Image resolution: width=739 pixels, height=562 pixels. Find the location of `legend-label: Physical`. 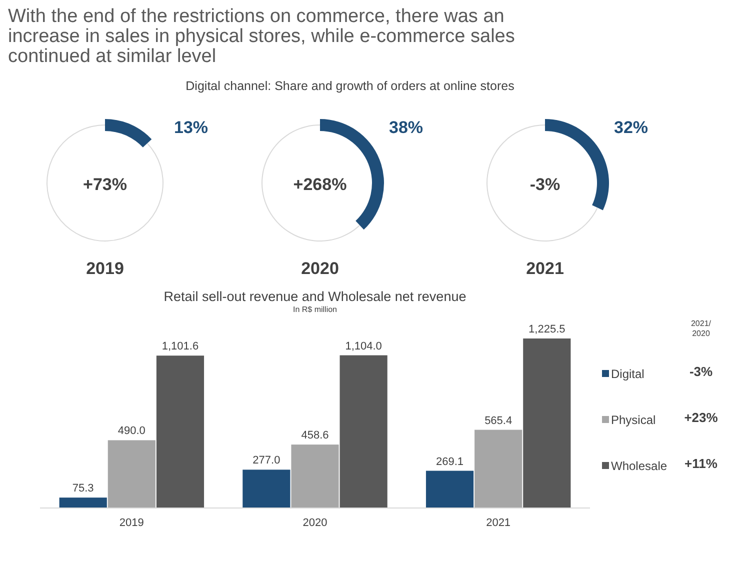

legend-label: Physical is located at coordinates (633, 420).